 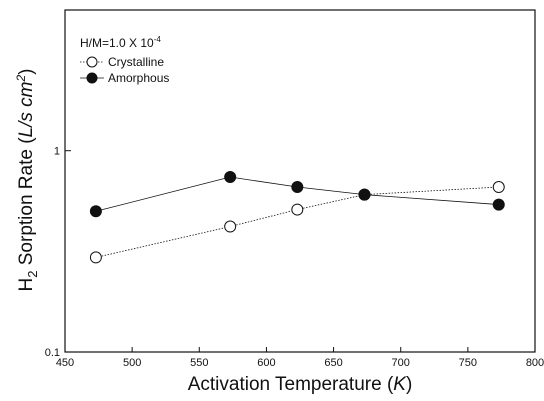 I want to click on x-tick-label: 750, so click(x=468, y=363).